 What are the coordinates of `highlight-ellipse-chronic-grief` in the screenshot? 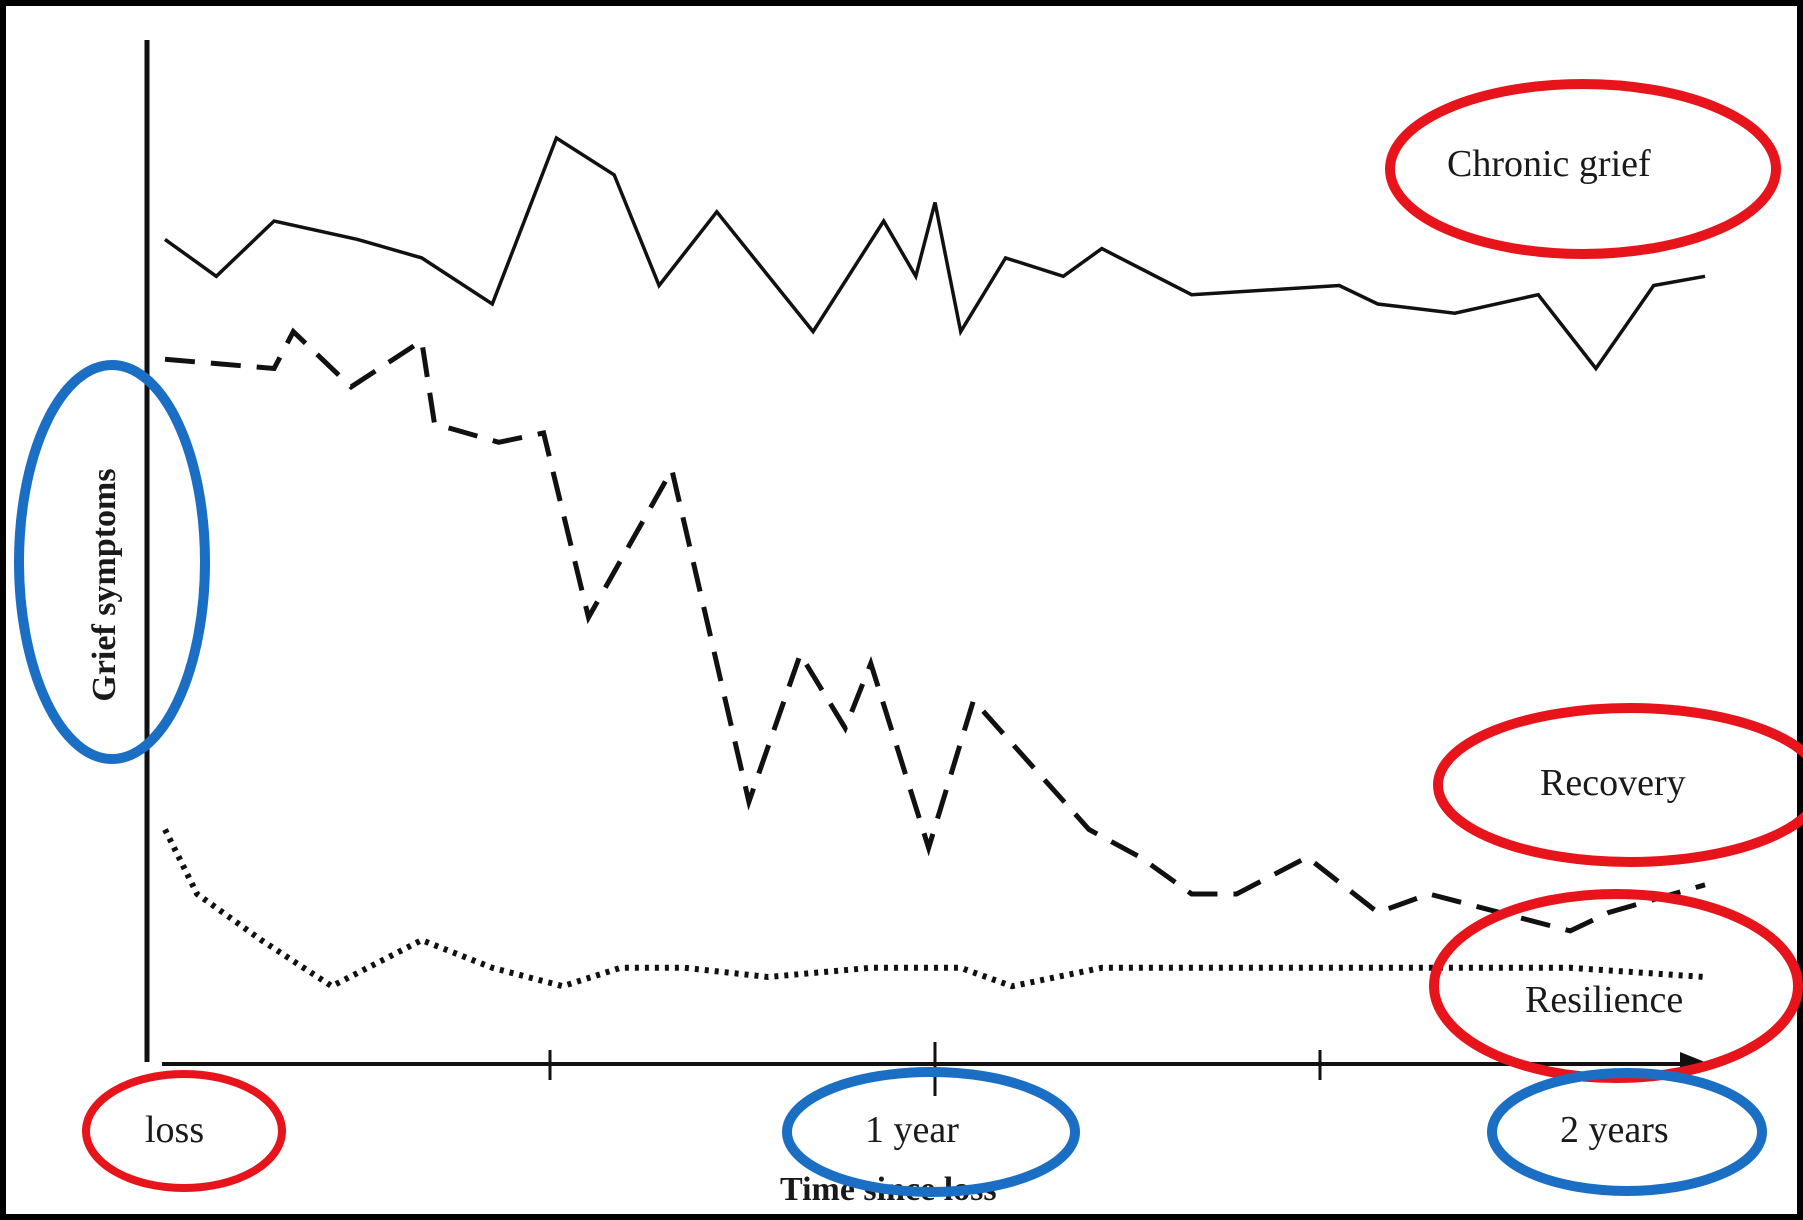 It's located at (1583, 169).